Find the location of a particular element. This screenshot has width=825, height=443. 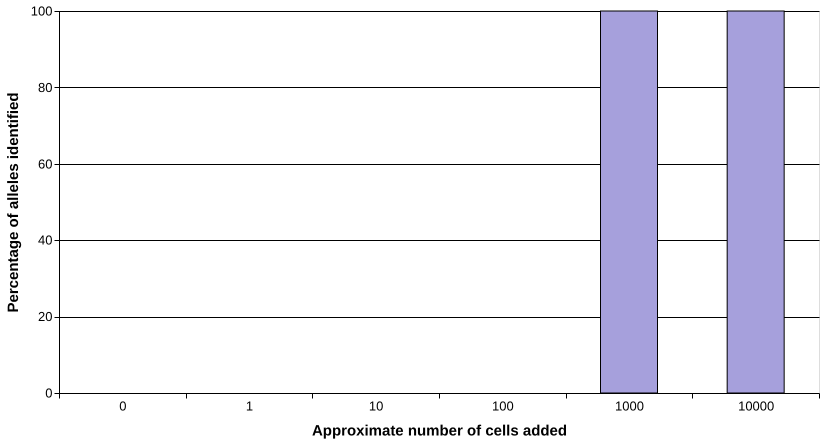

x-axis-title: Approximate number of cells added is located at coordinates (440, 431).